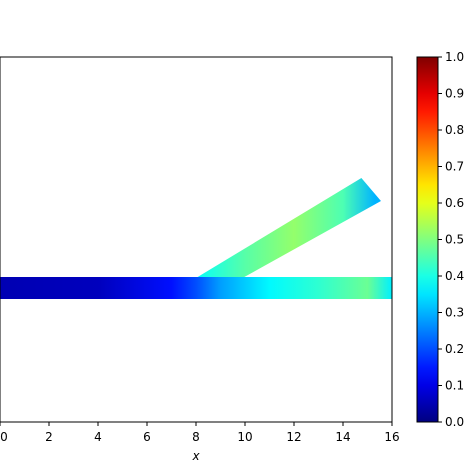 This screenshot has width=474, height=474. Describe the element at coordinates (288, 228) in the screenshot. I see `branch-channel-field` at that location.